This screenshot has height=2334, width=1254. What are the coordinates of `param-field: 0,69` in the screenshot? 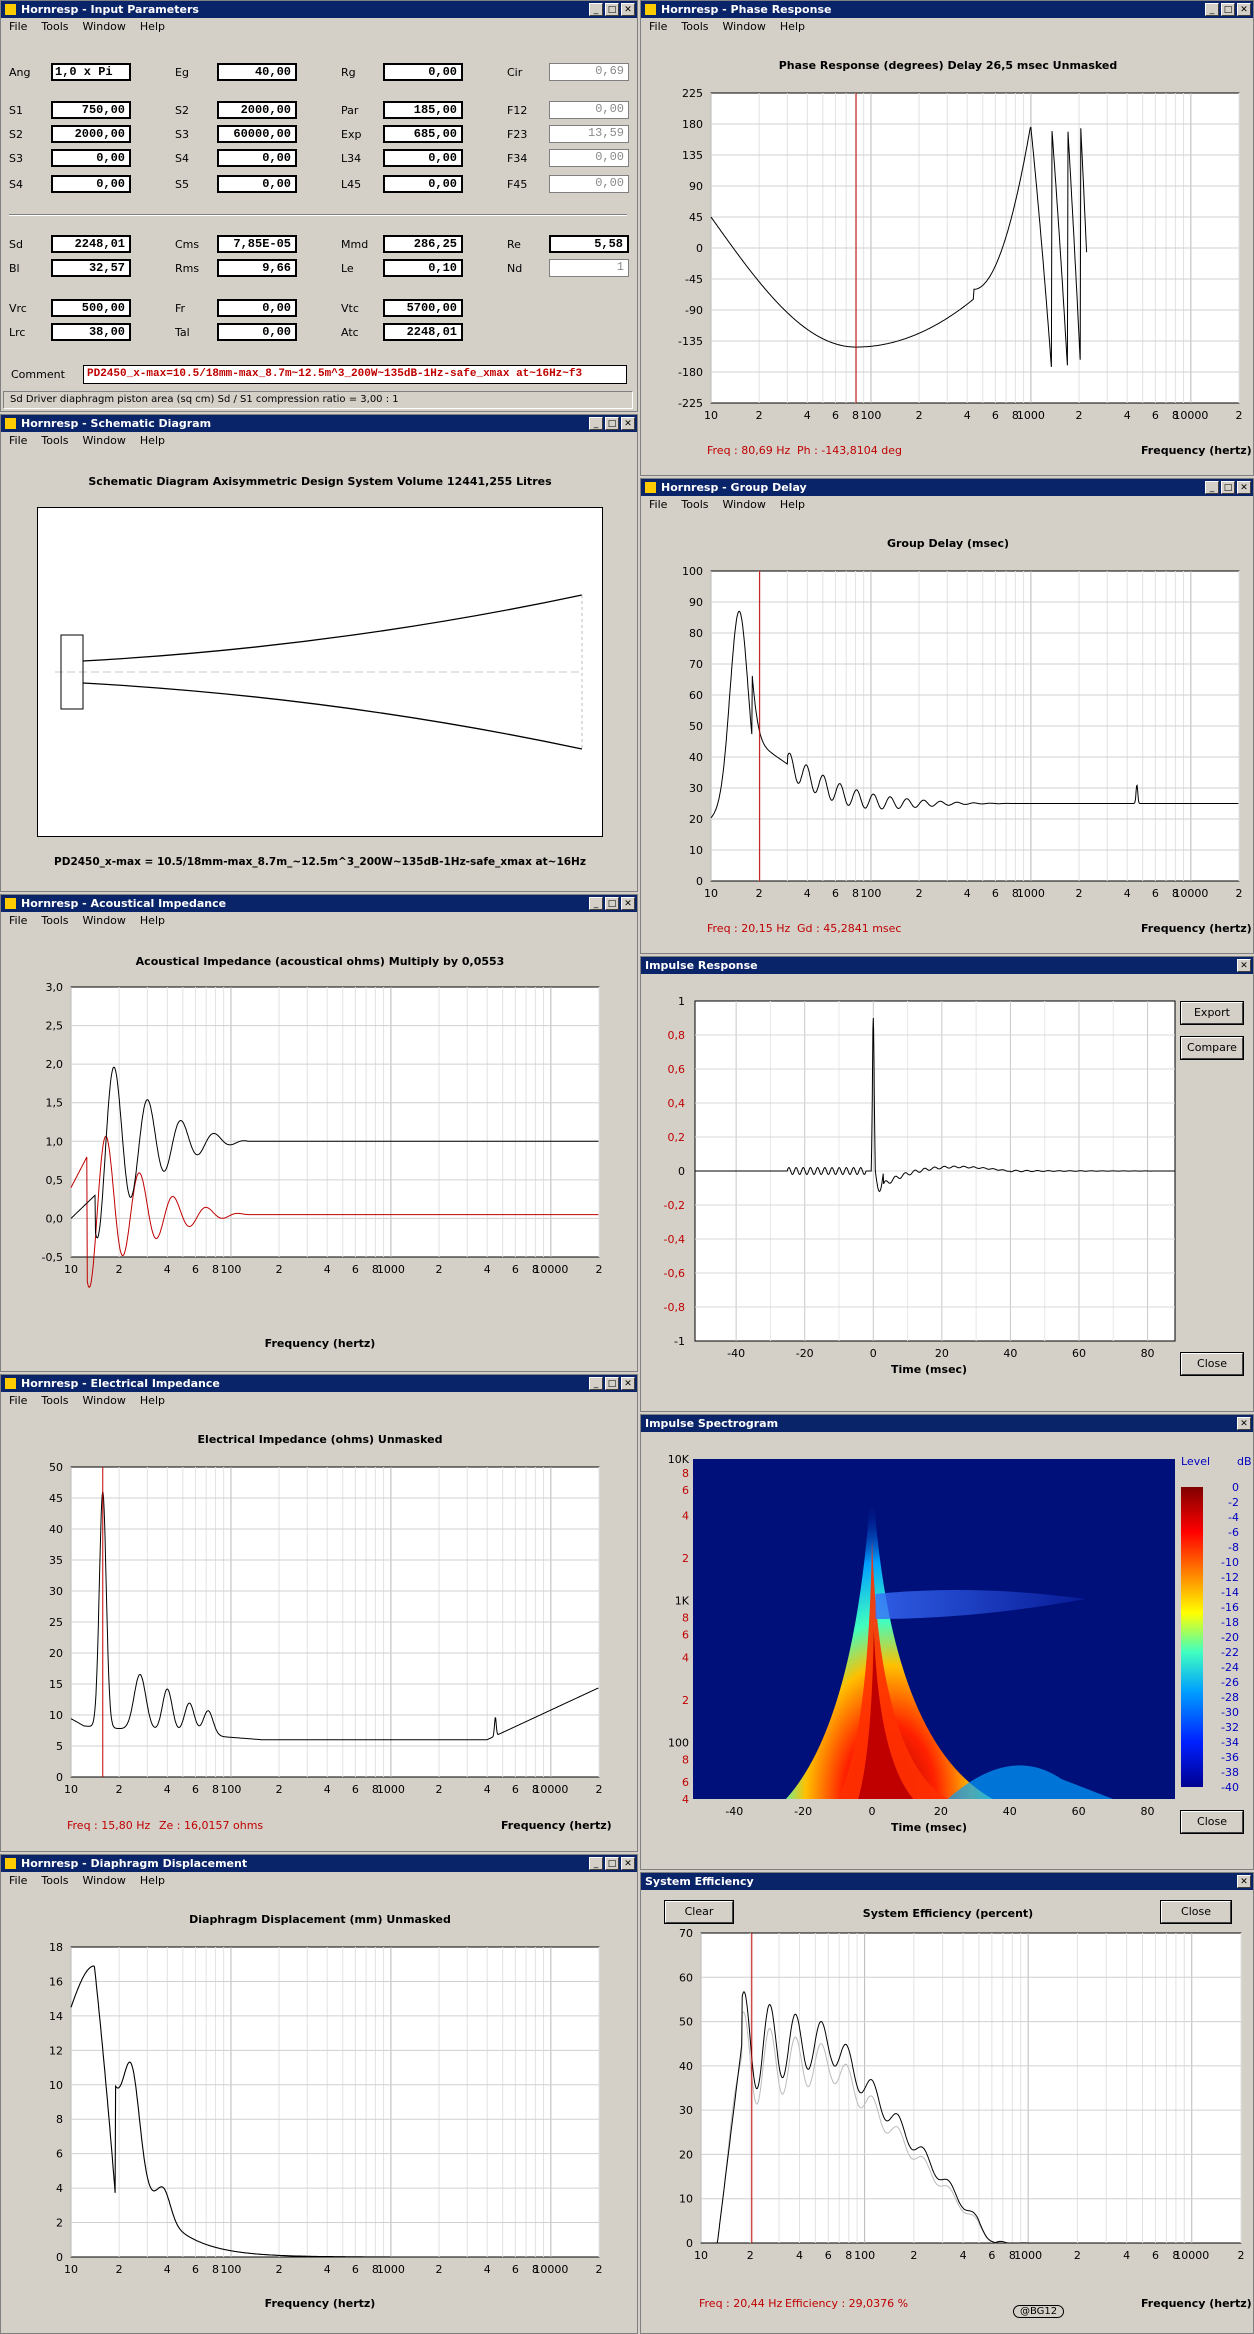 It's located at (589, 72).